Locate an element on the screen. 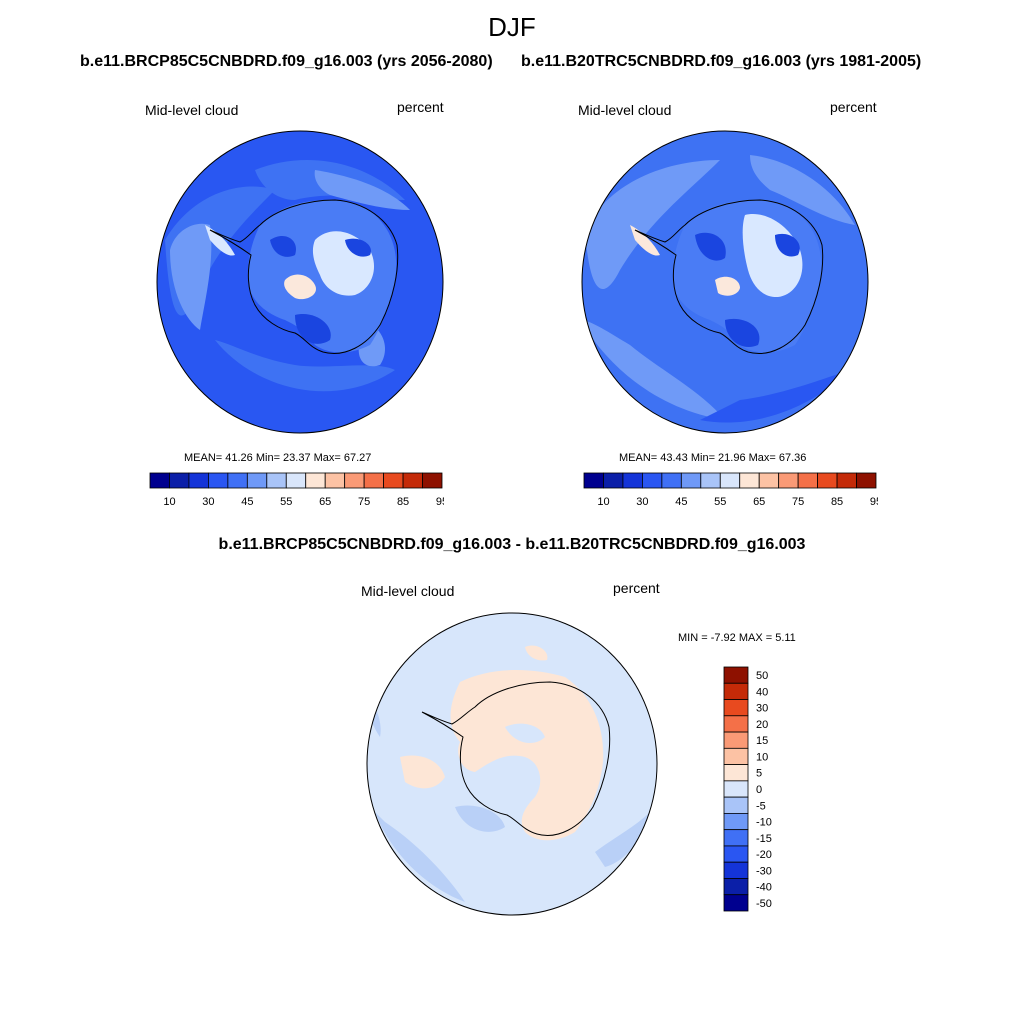 This screenshot has width=1024, height=1024. panel3-near-zero-area is located at coordinates (525, 733).